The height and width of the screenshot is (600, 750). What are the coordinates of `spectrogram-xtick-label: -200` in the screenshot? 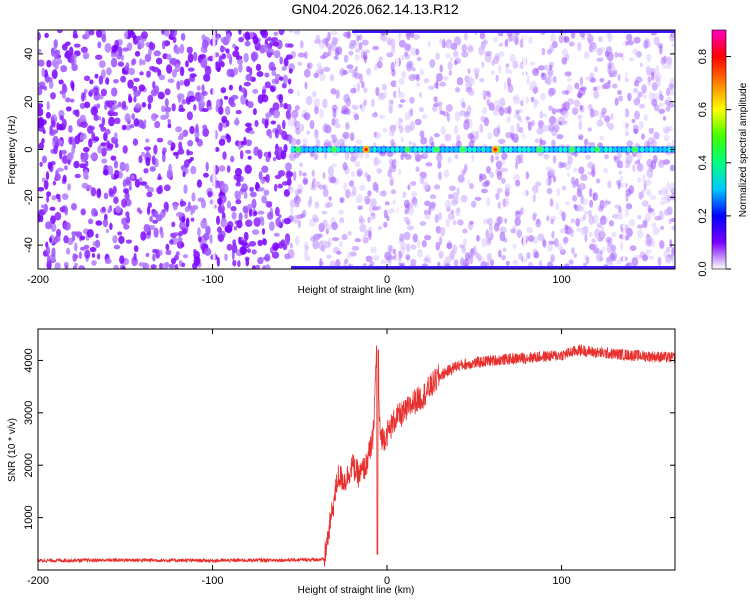 It's located at (38, 280).